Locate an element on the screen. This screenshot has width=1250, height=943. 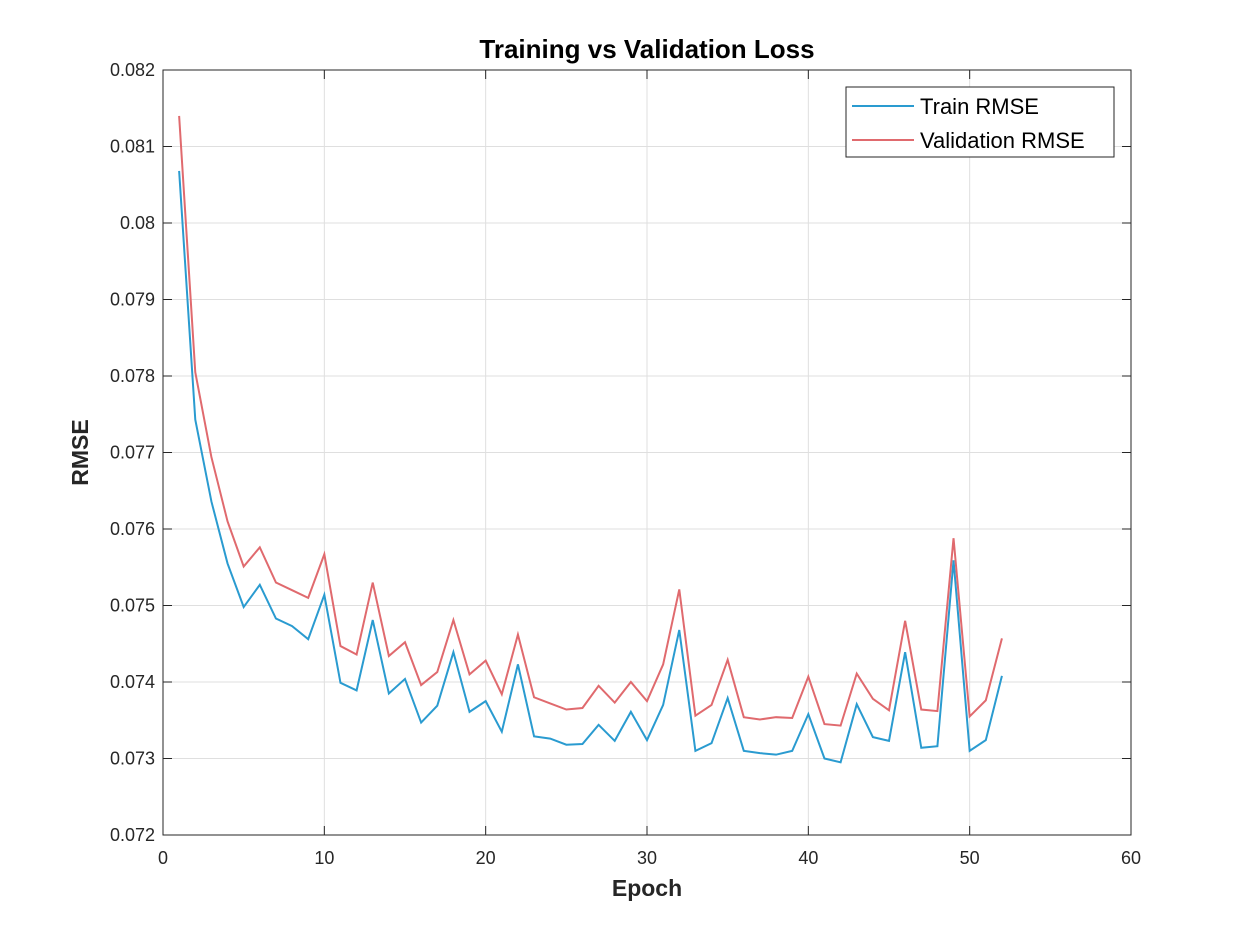
y-tick-label: 0.076 is located at coordinates (132, 529).